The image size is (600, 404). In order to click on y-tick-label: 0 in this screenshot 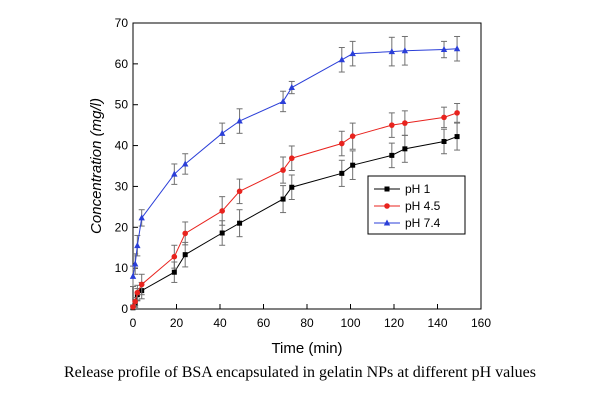, I will do `click(124, 309)`.